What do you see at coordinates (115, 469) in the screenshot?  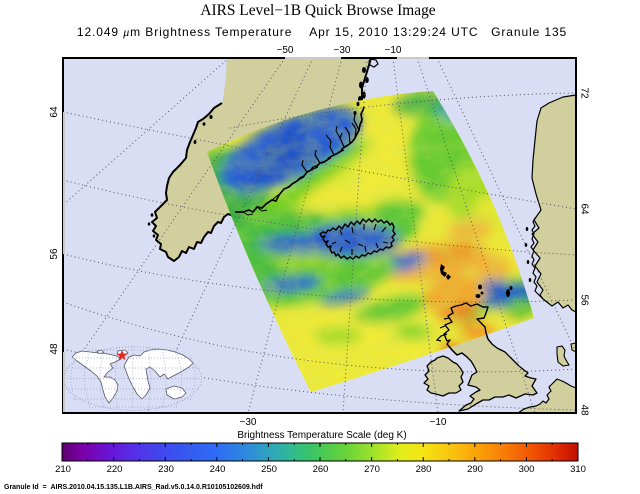 I see `svg-text: 220` at bounding box center [115, 469].